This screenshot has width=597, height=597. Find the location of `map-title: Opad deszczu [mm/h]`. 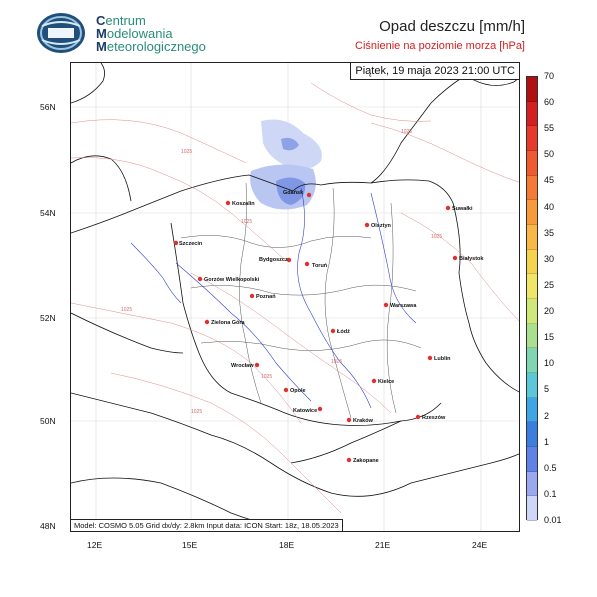

map-title: Opad deszczu [mm/h] is located at coordinates (452, 26).